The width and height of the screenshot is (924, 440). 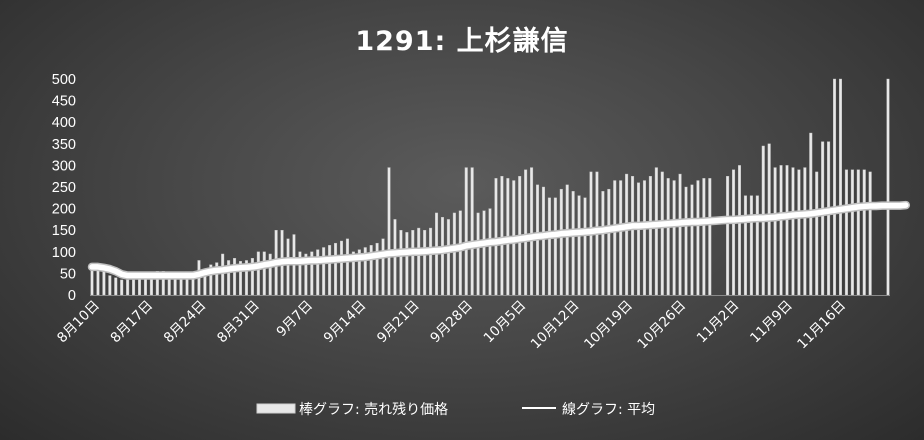 I want to click on y-tick-label: 500, so click(x=64, y=80).